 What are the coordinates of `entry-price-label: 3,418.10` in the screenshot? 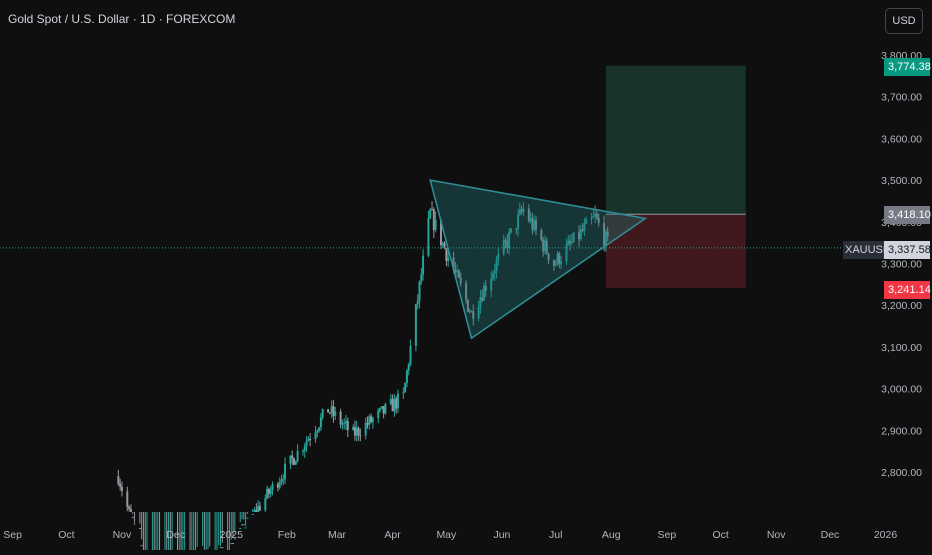 It's located at (907, 215).